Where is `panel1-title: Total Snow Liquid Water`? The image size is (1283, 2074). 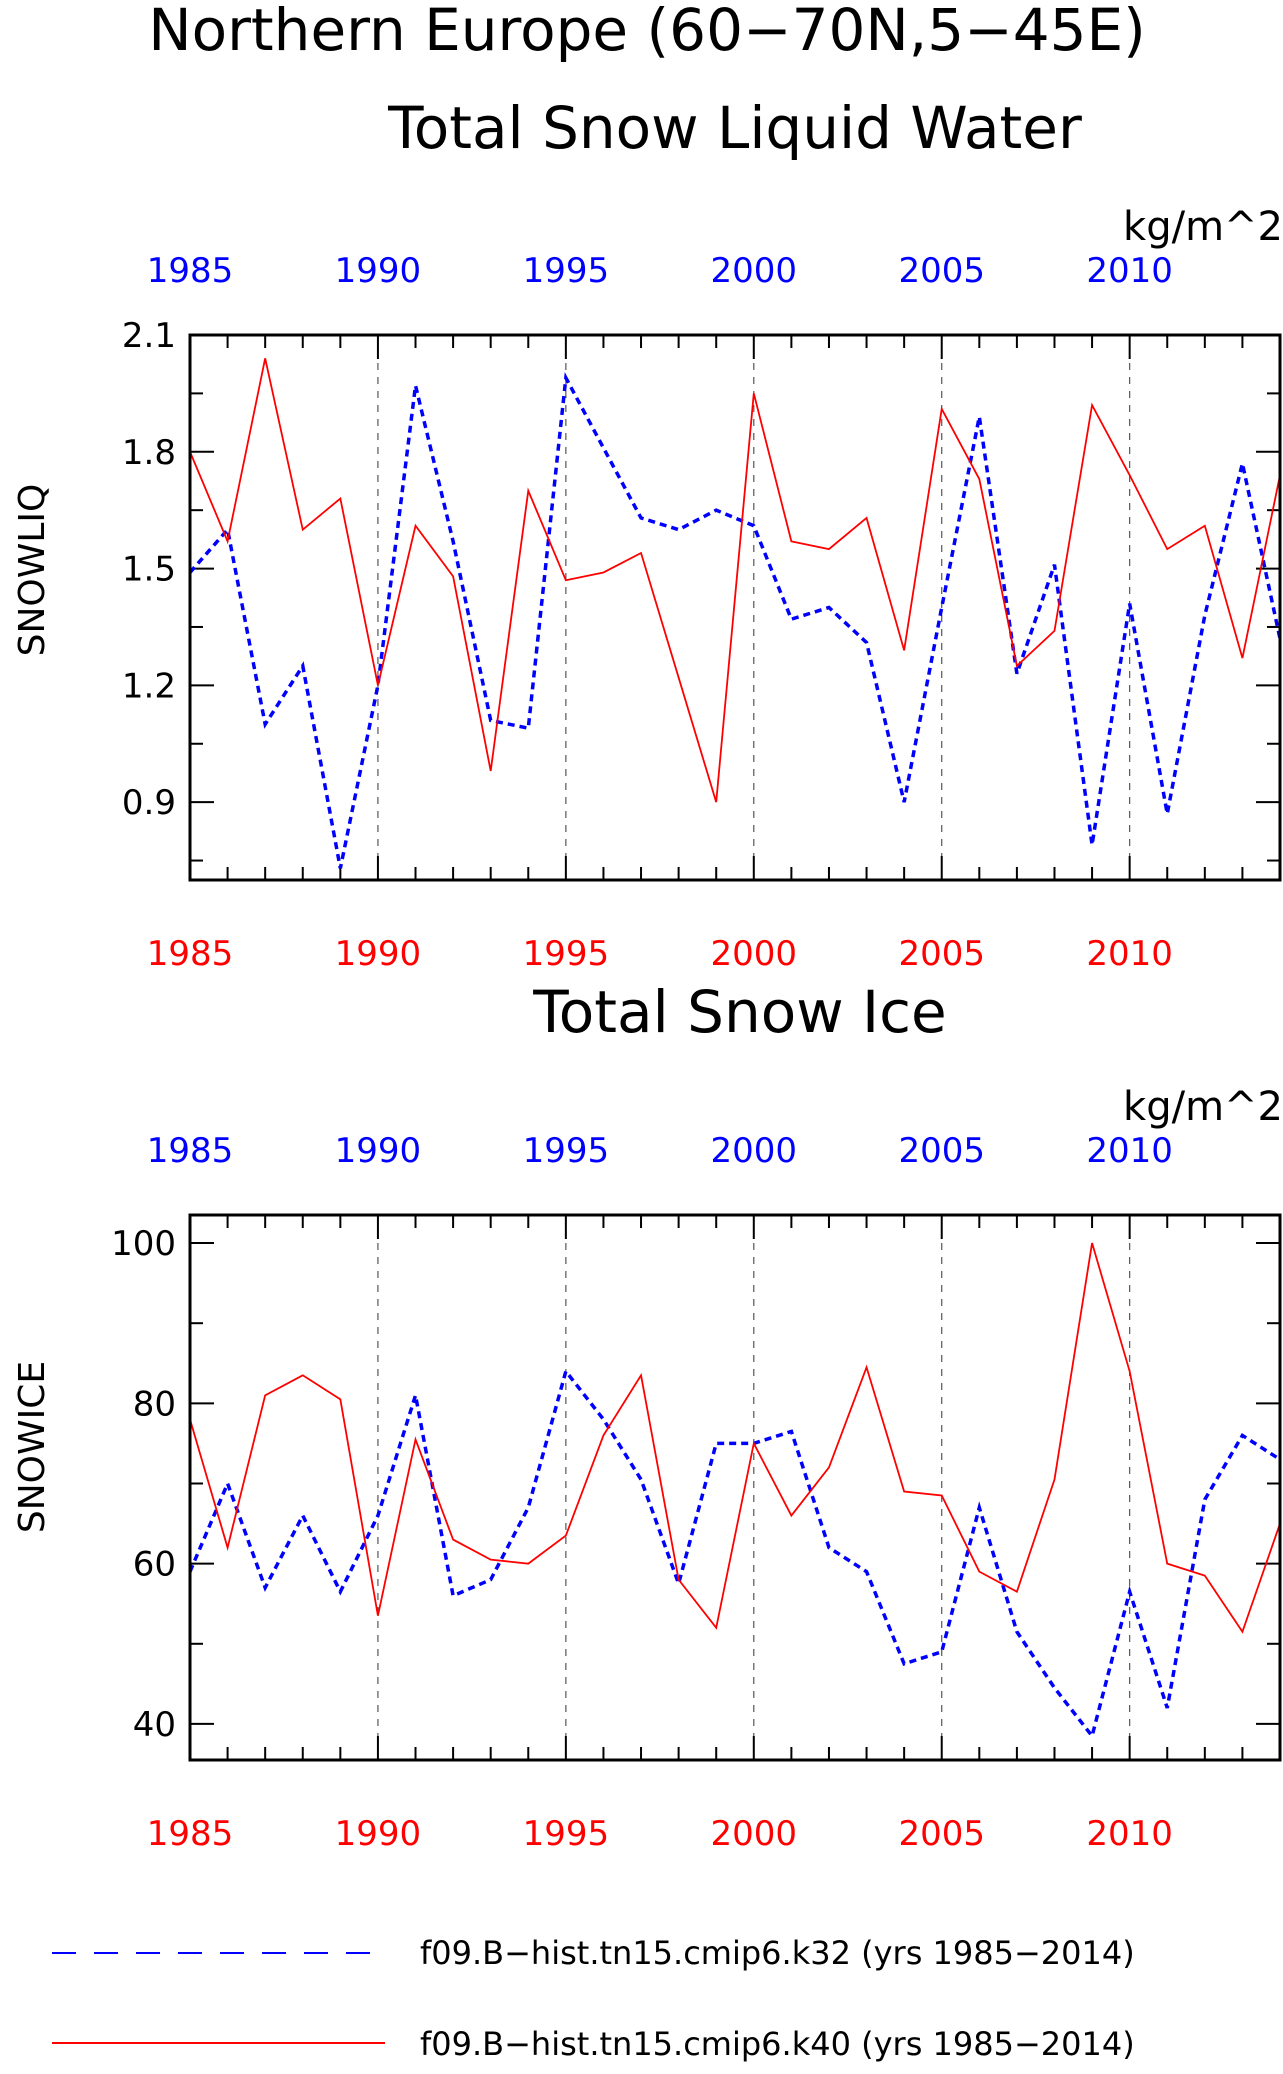 panel1-title: Total Snow Liquid Water is located at coordinates (734, 128).